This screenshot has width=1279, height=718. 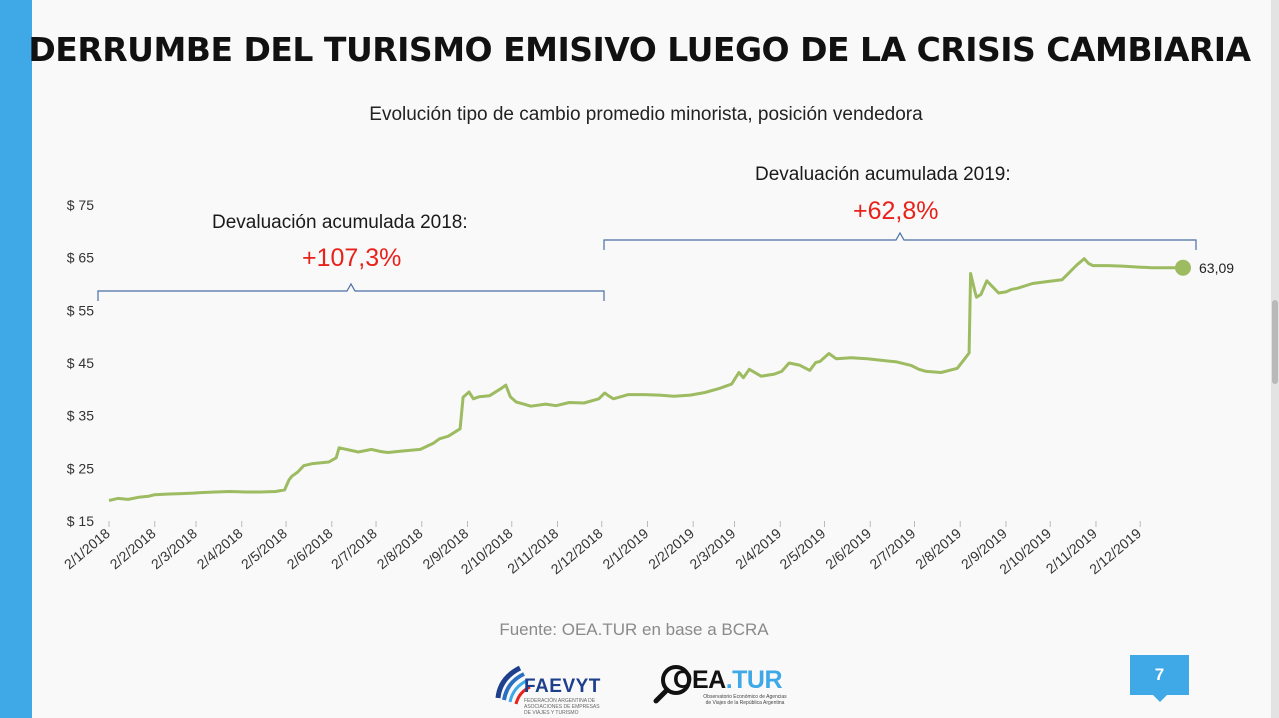 What do you see at coordinates (340, 222) in the screenshot?
I see `annotation-2018-label: Devaluación acumulada 2018:` at bounding box center [340, 222].